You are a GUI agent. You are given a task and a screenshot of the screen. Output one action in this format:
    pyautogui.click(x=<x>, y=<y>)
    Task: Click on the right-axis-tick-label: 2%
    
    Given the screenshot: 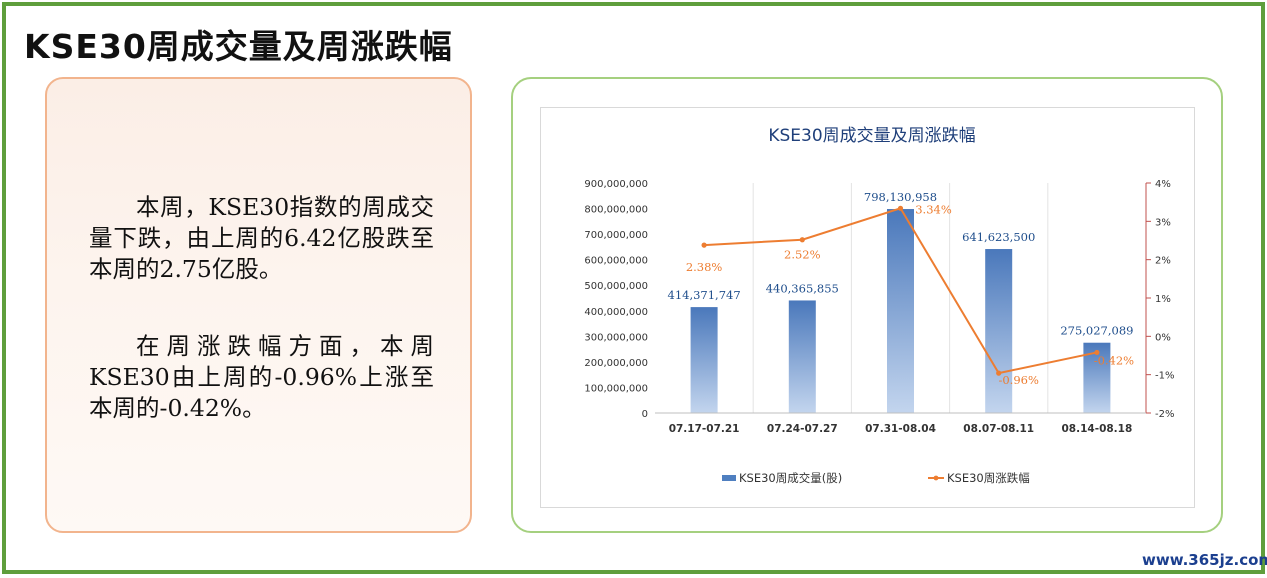 What is the action you would take?
    pyautogui.click(x=1163, y=261)
    